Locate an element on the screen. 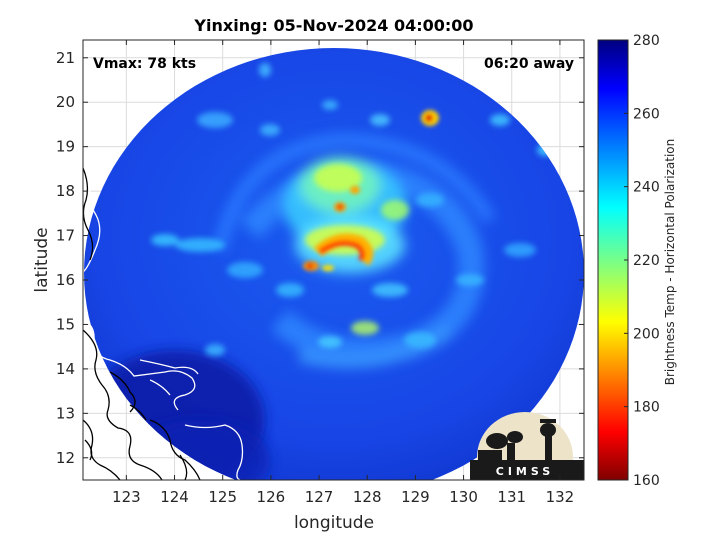 This screenshot has height=540, width=720. x-tick-label: 130 is located at coordinates (463, 497).